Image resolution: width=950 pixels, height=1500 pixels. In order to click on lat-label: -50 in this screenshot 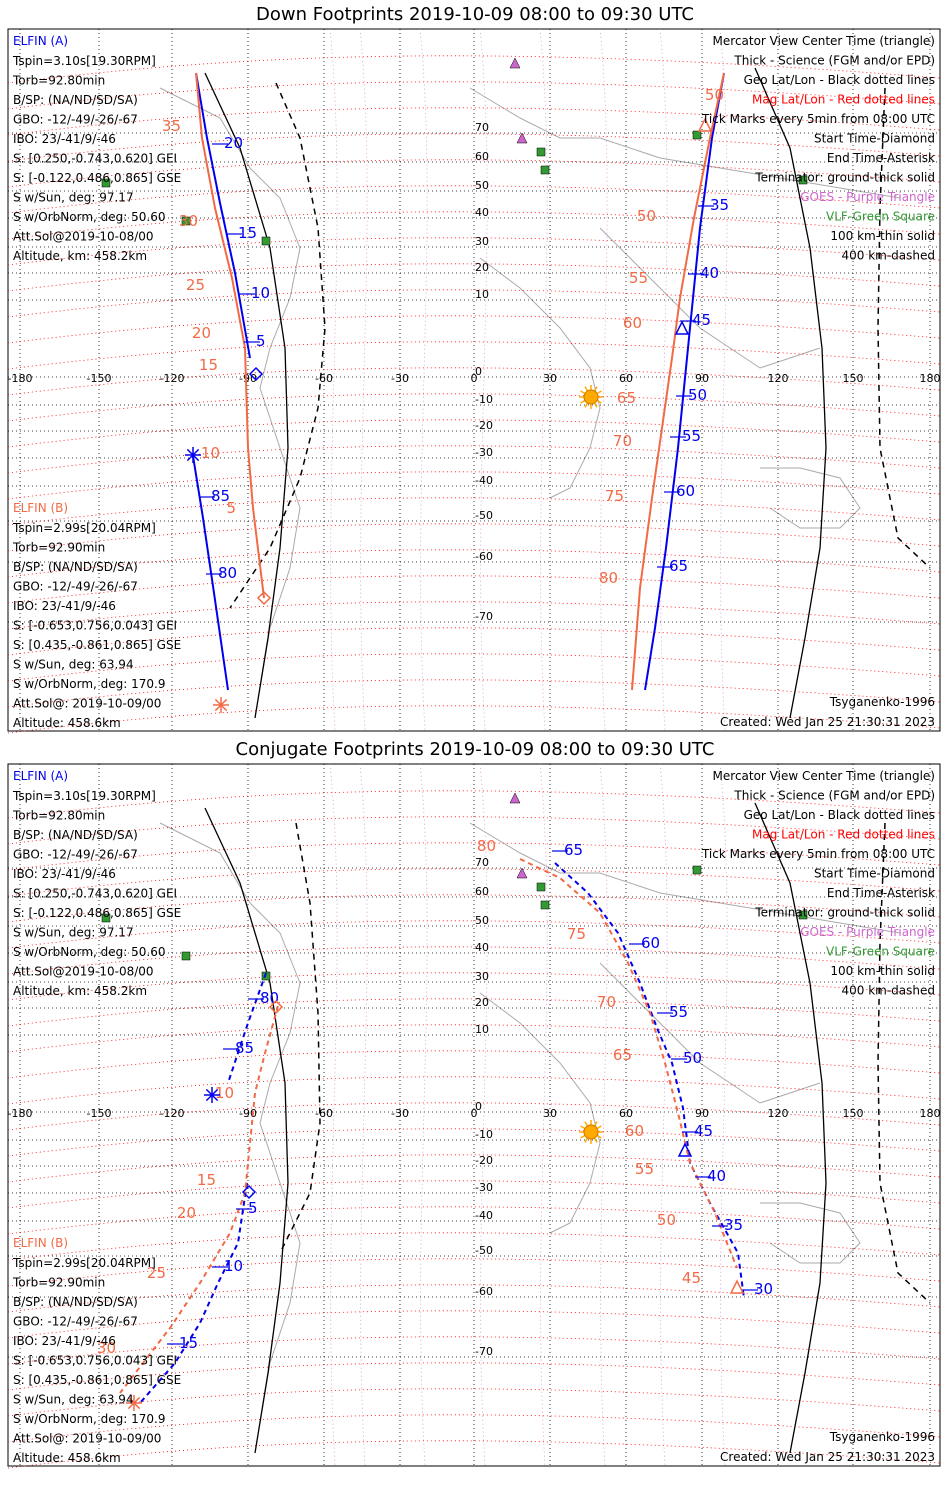, I will do `click(484, 1250)`.